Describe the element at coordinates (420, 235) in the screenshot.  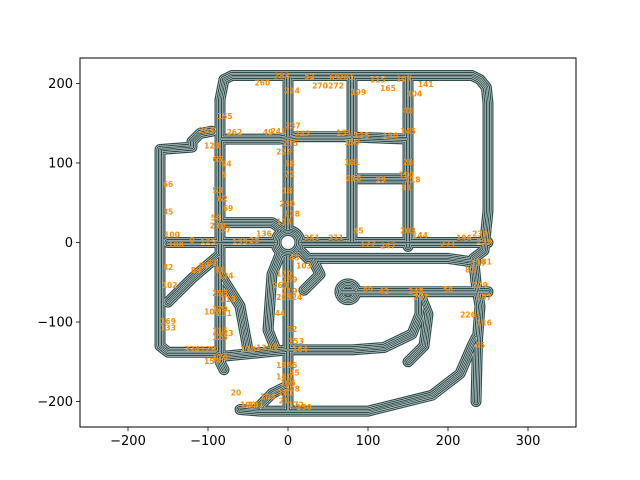
I see `node-label: 144` at that location.